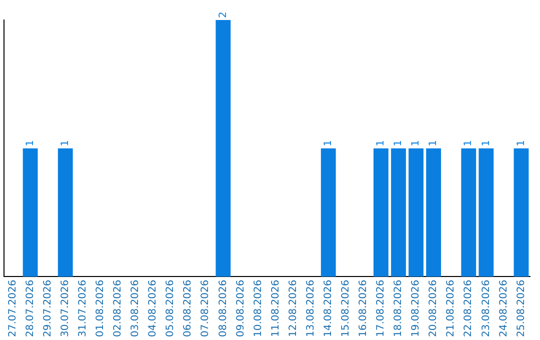 The image size is (540, 340). I want to click on x-tick-label: 02.08.2026, so click(118, 309).